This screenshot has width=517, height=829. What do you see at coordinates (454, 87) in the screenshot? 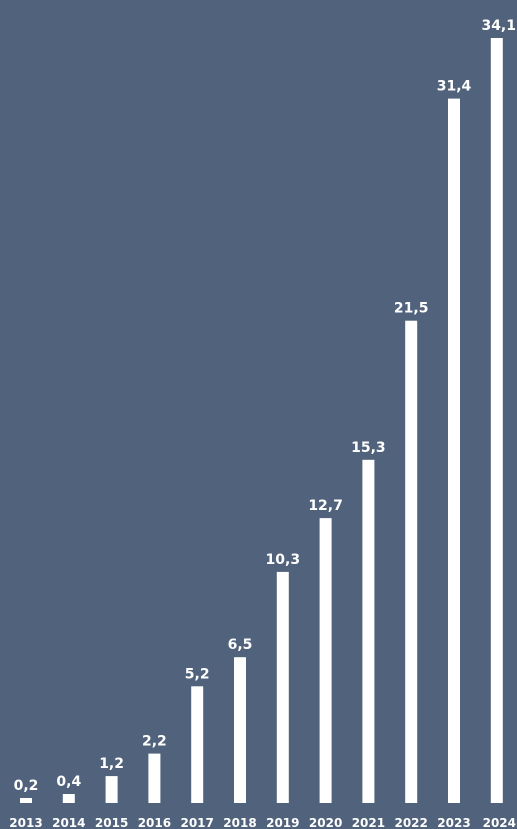
I see `value-label-2023: 31,4` at bounding box center [454, 87].